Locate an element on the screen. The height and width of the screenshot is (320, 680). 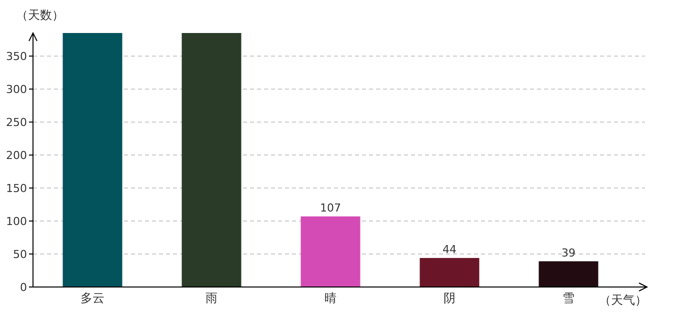
x-tick-label: 晴 is located at coordinates (330, 298).